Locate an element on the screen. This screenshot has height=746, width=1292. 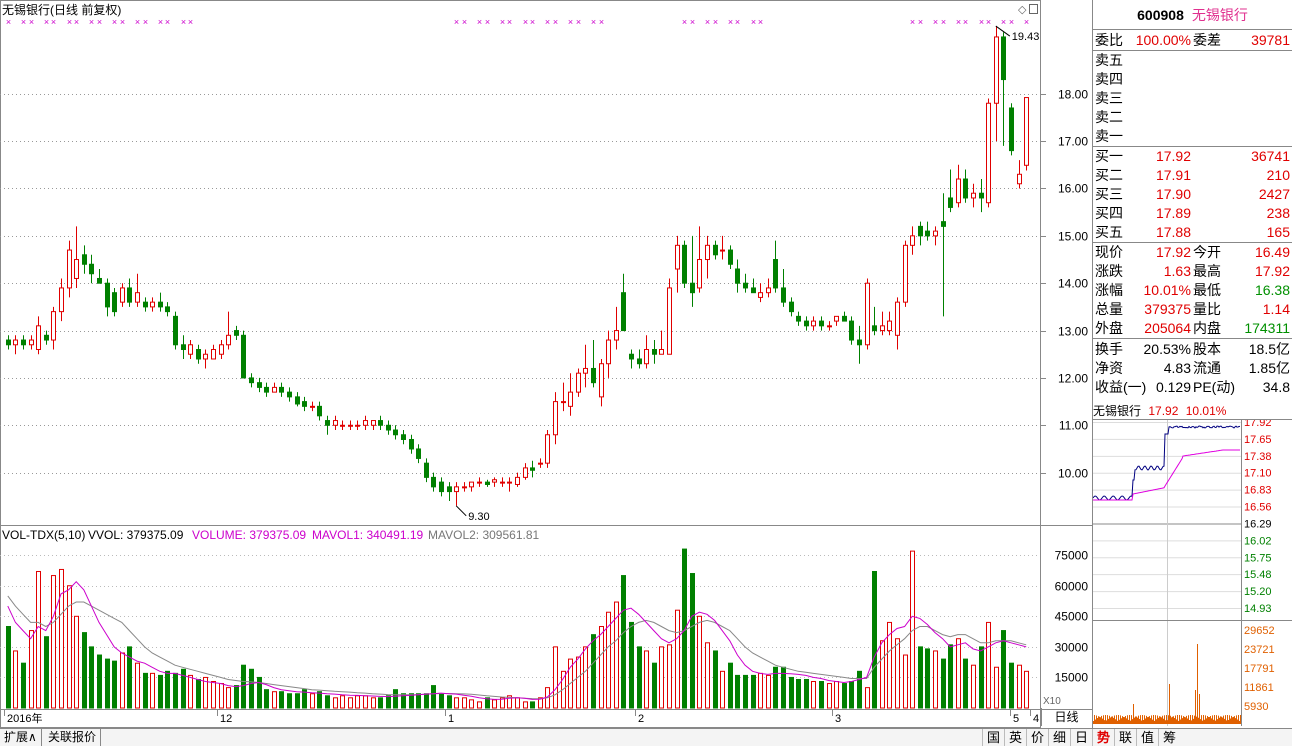
bottom-tool-细: 细 is located at coordinates (1059, 737).